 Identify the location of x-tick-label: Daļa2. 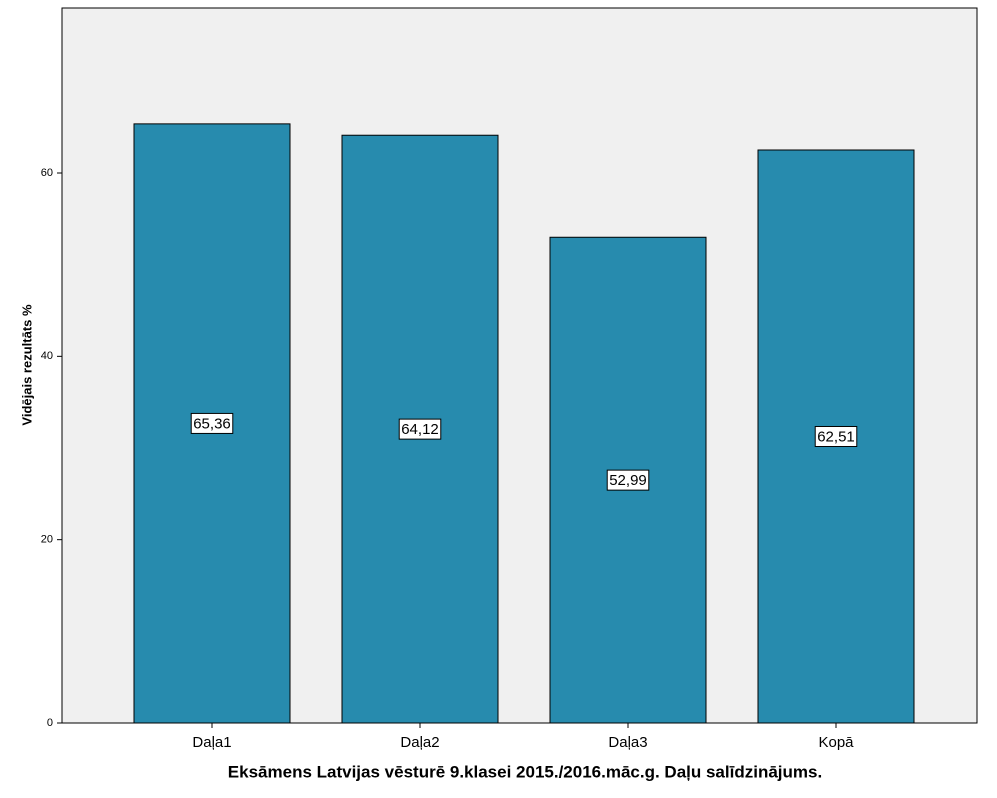
(419, 742).